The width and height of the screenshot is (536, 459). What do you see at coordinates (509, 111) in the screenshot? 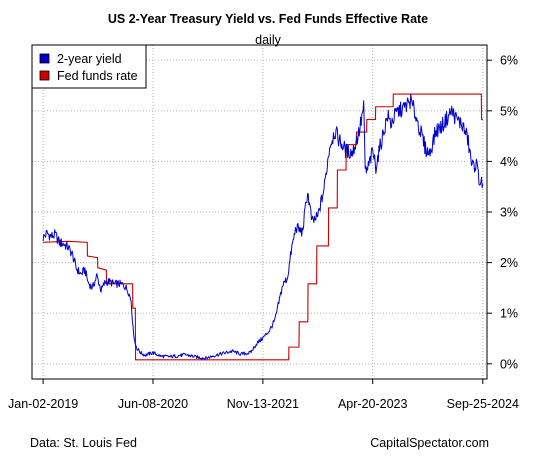
I see `y-tick-label: 5%` at bounding box center [509, 111].